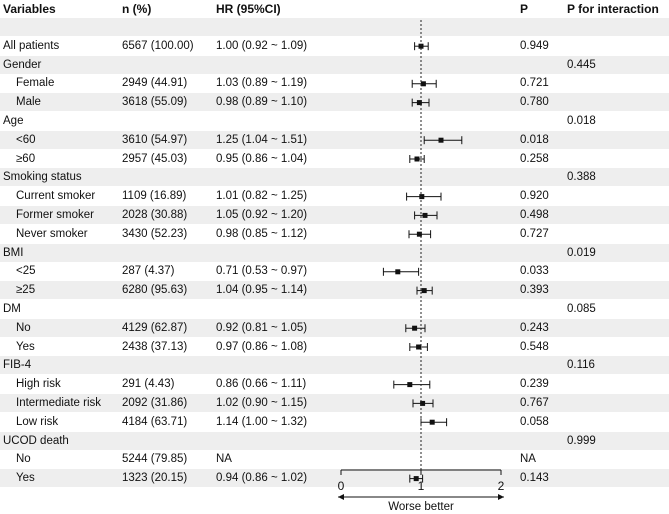 The width and height of the screenshot is (669, 514). What do you see at coordinates (334, 121) in the screenshot?
I see `table-row: Age 0.018` at bounding box center [334, 121].